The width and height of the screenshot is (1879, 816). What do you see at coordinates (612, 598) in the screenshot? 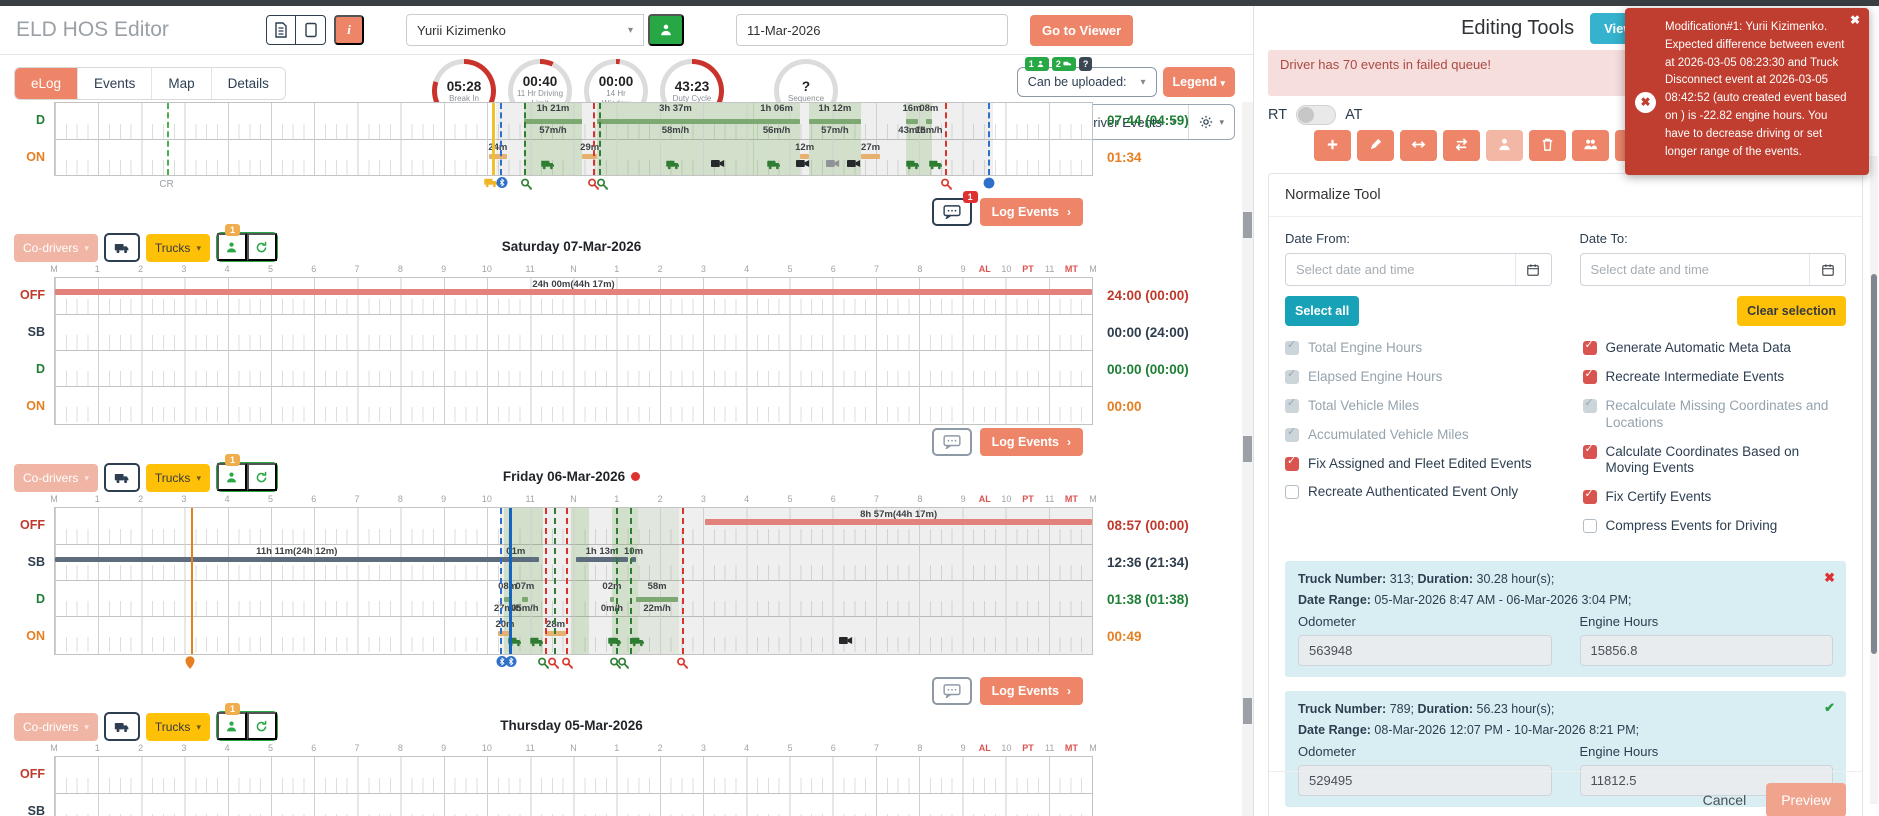
I see `duty-segment-d: 02m 0m/h` at bounding box center [612, 598].